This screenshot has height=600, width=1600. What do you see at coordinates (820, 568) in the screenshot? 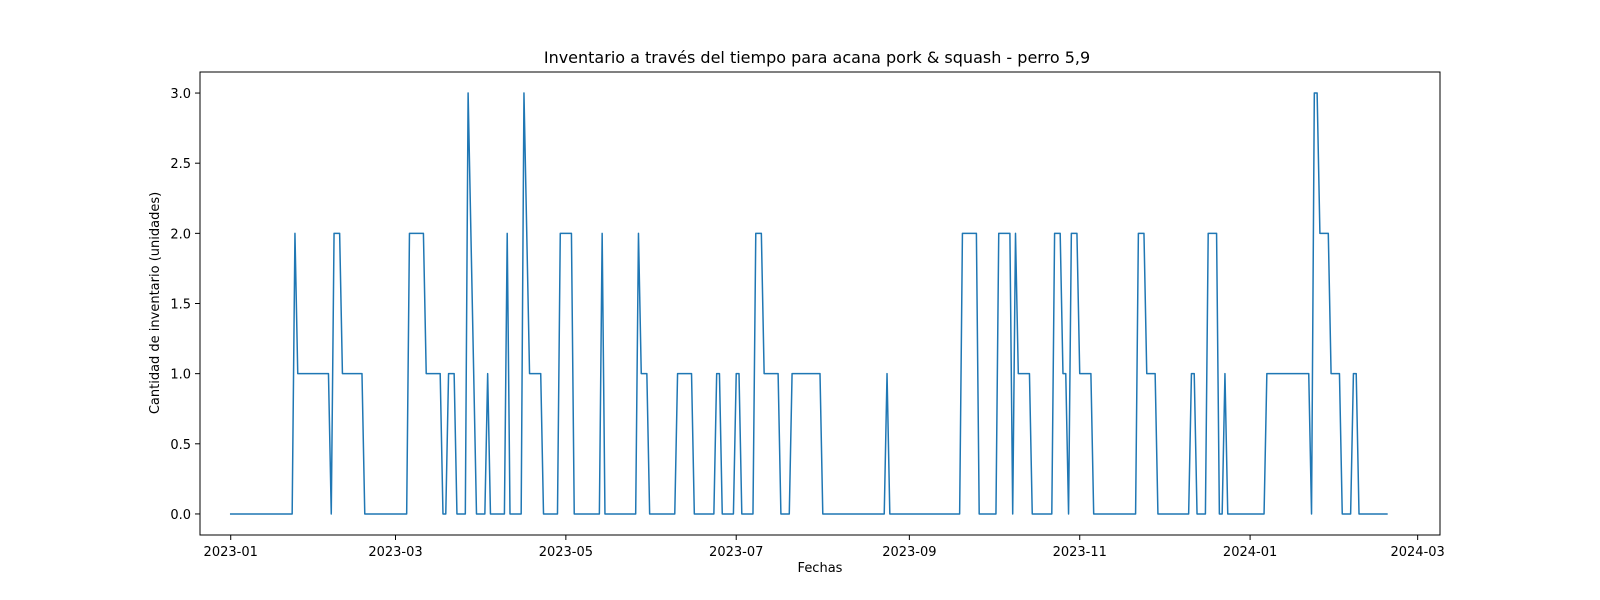
I see `x-axis-title: Fechas` at bounding box center [820, 568].